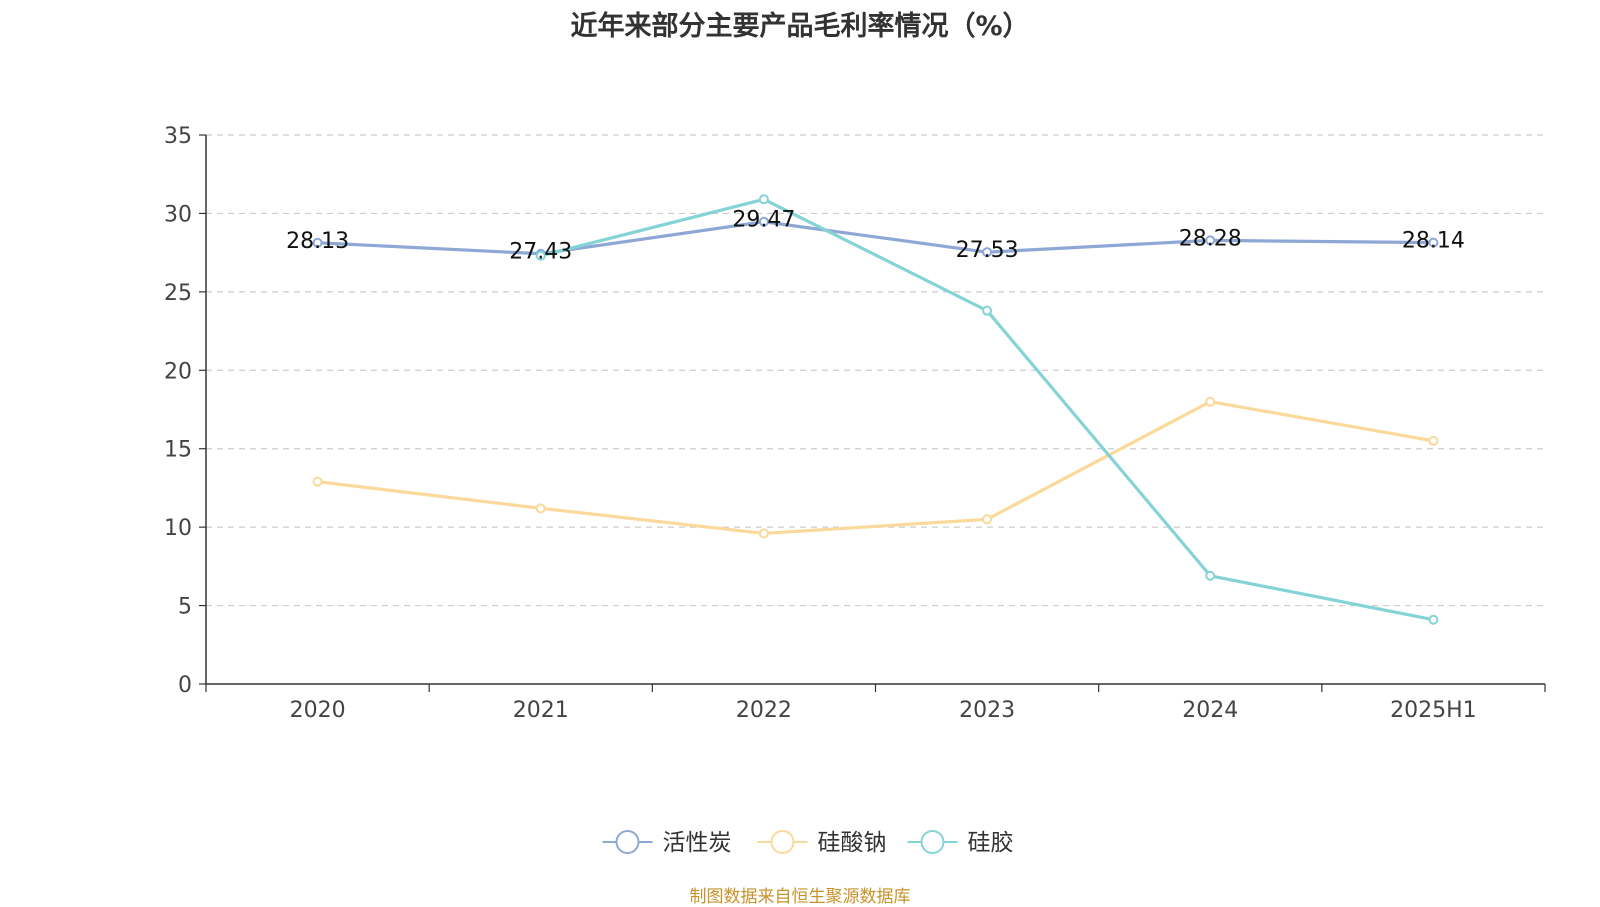 The height and width of the screenshot is (907, 1600). Describe the element at coordinates (764, 710) in the screenshot. I see `x-tick-label: 2022` at that location.